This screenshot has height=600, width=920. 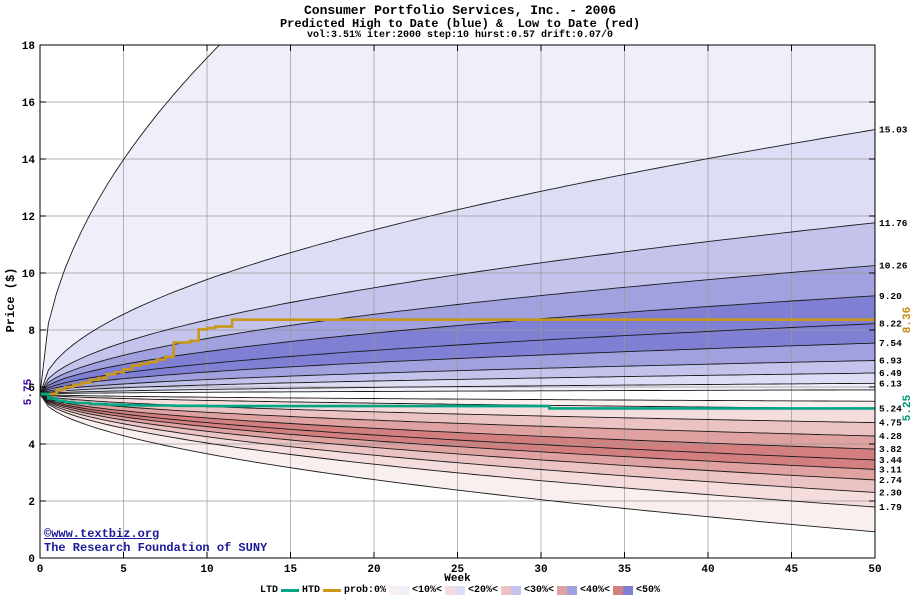 What do you see at coordinates (890, 423) in the screenshot?
I see `curve-end-label: 4.75` at bounding box center [890, 423].